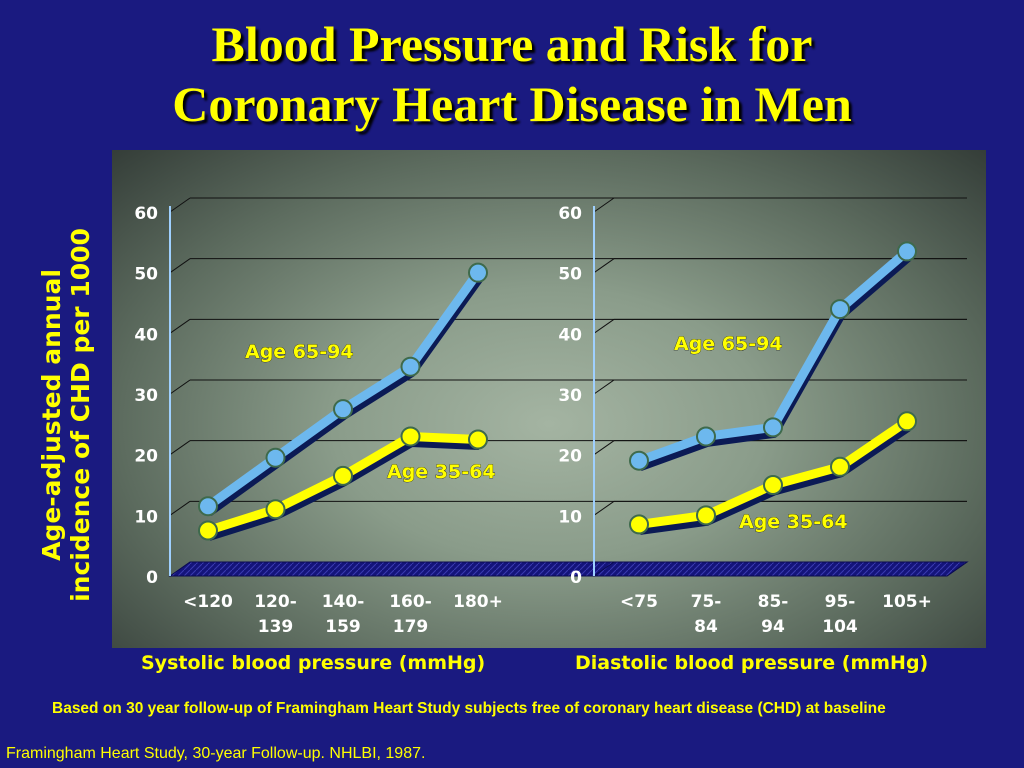 This screenshot has height=768, width=1024. What do you see at coordinates (907, 602) in the screenshot?
I see `x-tick-label: 105+` at bounding box center [907, 602].